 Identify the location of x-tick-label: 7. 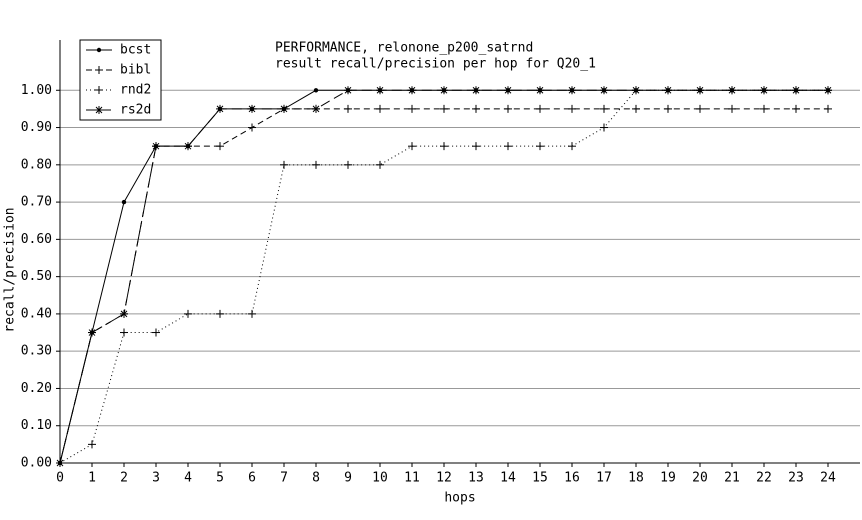
(284, 478).